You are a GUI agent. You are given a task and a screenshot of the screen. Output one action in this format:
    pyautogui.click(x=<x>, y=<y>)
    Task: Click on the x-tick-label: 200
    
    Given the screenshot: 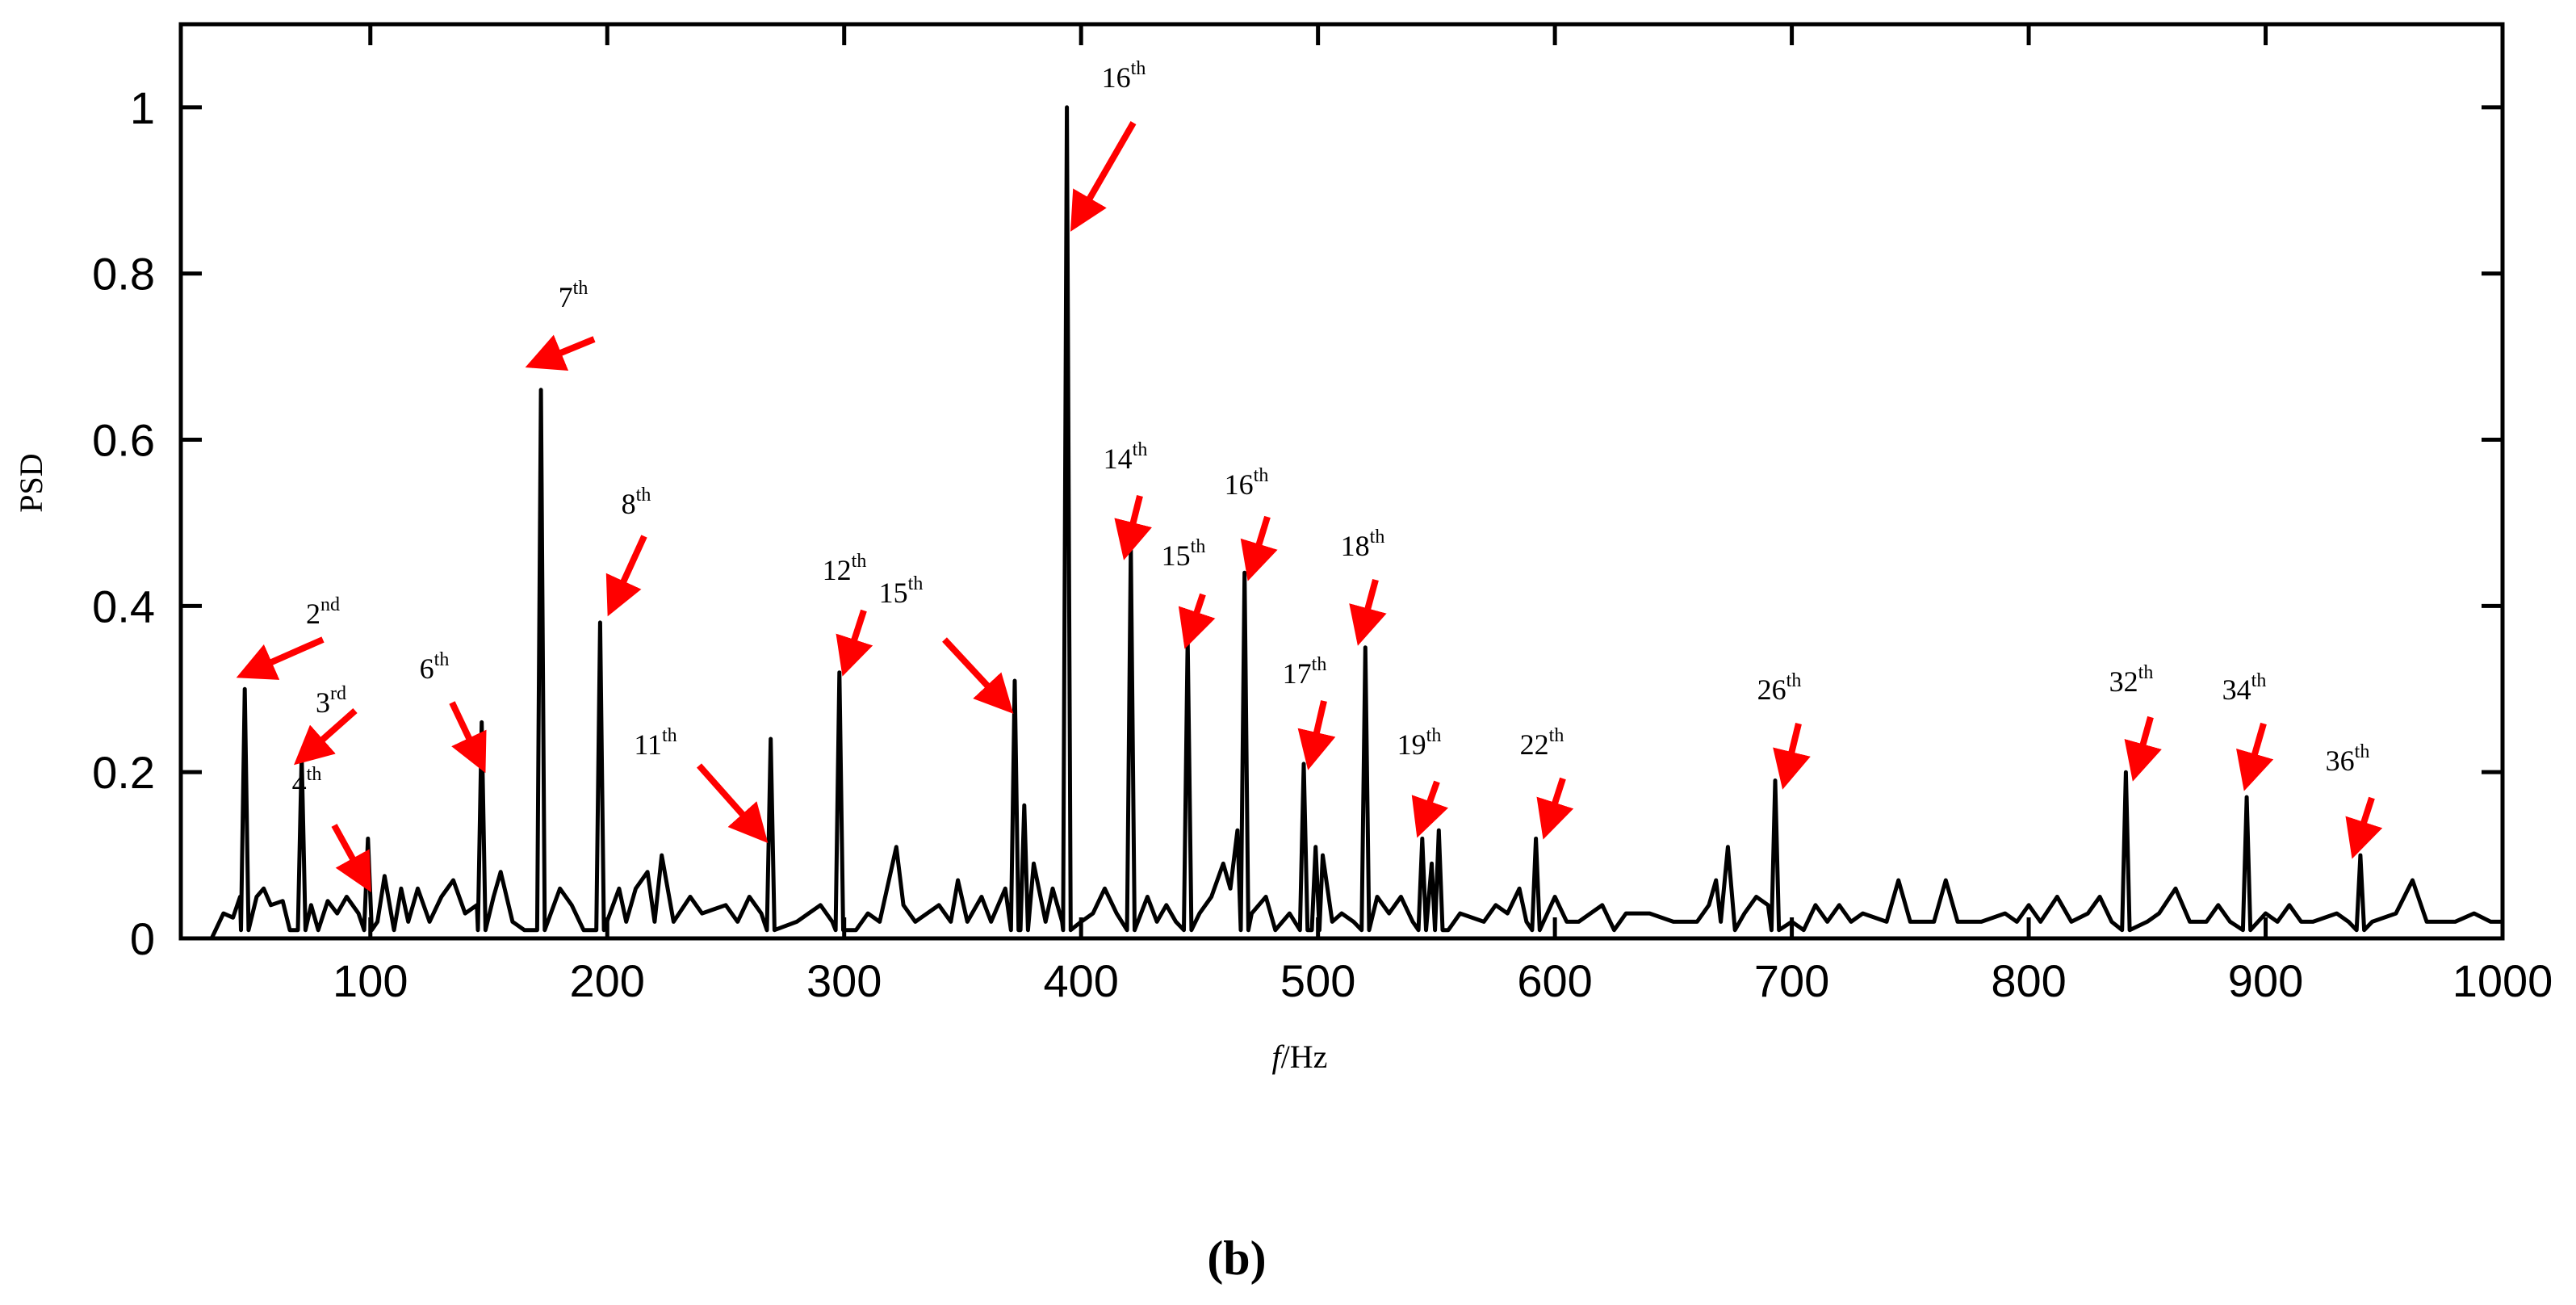 What is the action you would take?
    pyautogui.click(x=607, y=981)
    